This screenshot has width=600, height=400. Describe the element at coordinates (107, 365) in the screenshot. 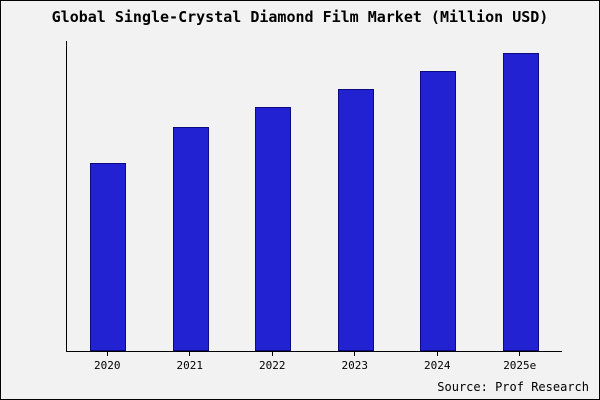

I see `x-tick-label: 2020` at that location.